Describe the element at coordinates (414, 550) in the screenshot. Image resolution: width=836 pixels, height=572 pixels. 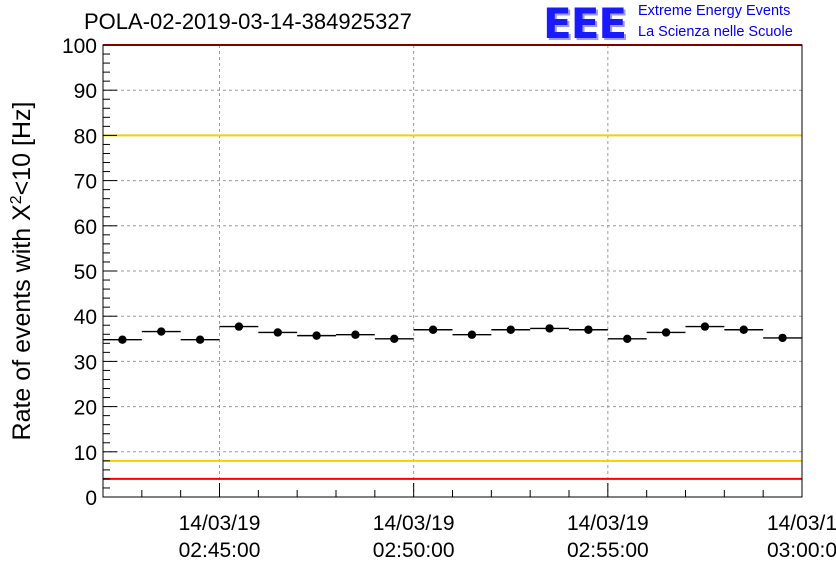
I see `x-tick-time: 02:50:00` at that location.